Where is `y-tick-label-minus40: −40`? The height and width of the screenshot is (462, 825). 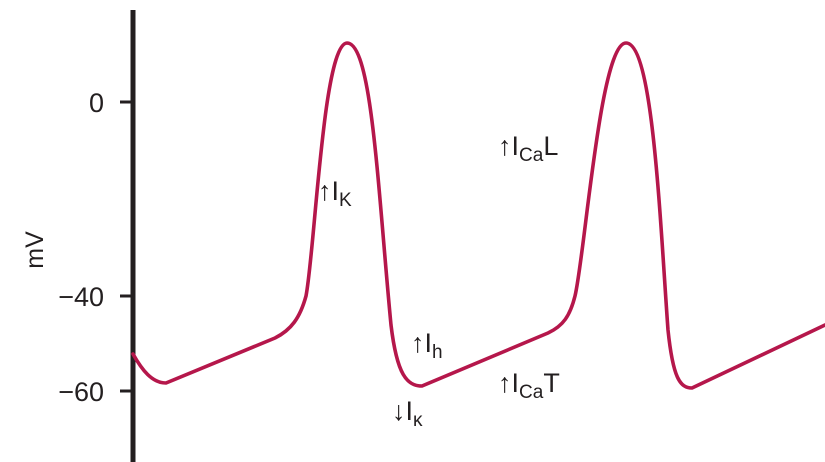
y-tick-label-minus40: −40 is located at coordinates (81, 297).